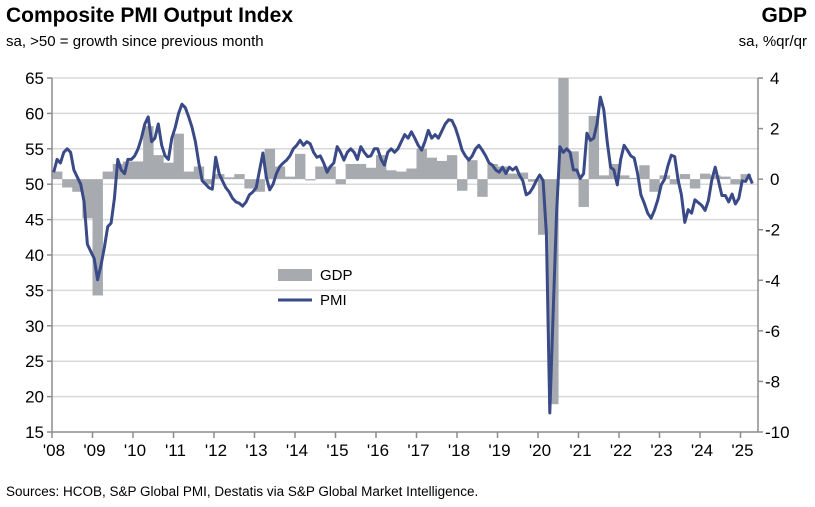 This screenshot has height=507, width=815. Describe the element at coordinates (34, 361) in the screenshot. I see `left-axis-tick-label: 25` at that location.